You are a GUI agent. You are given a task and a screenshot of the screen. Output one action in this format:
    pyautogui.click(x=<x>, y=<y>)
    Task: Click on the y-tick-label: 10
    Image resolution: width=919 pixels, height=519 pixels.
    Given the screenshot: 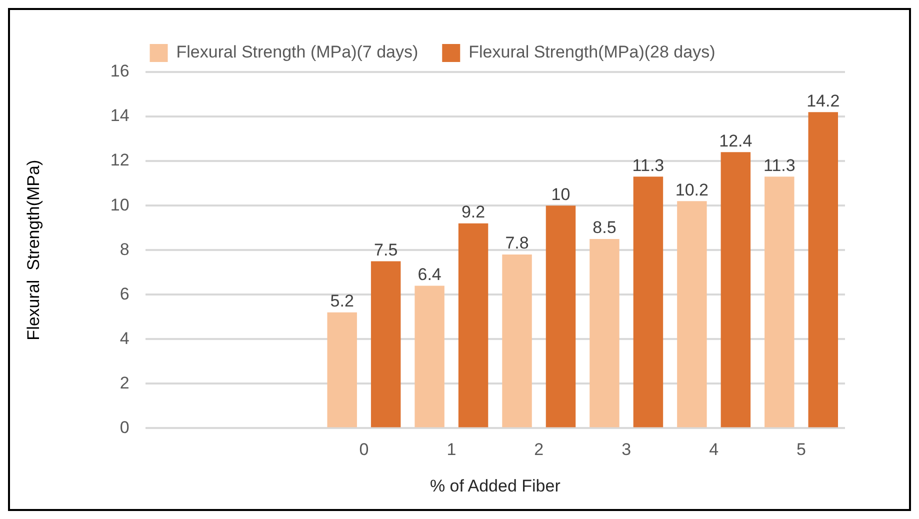 What is the action you would take?
    pyautogui.click(x=120, y=204)
    